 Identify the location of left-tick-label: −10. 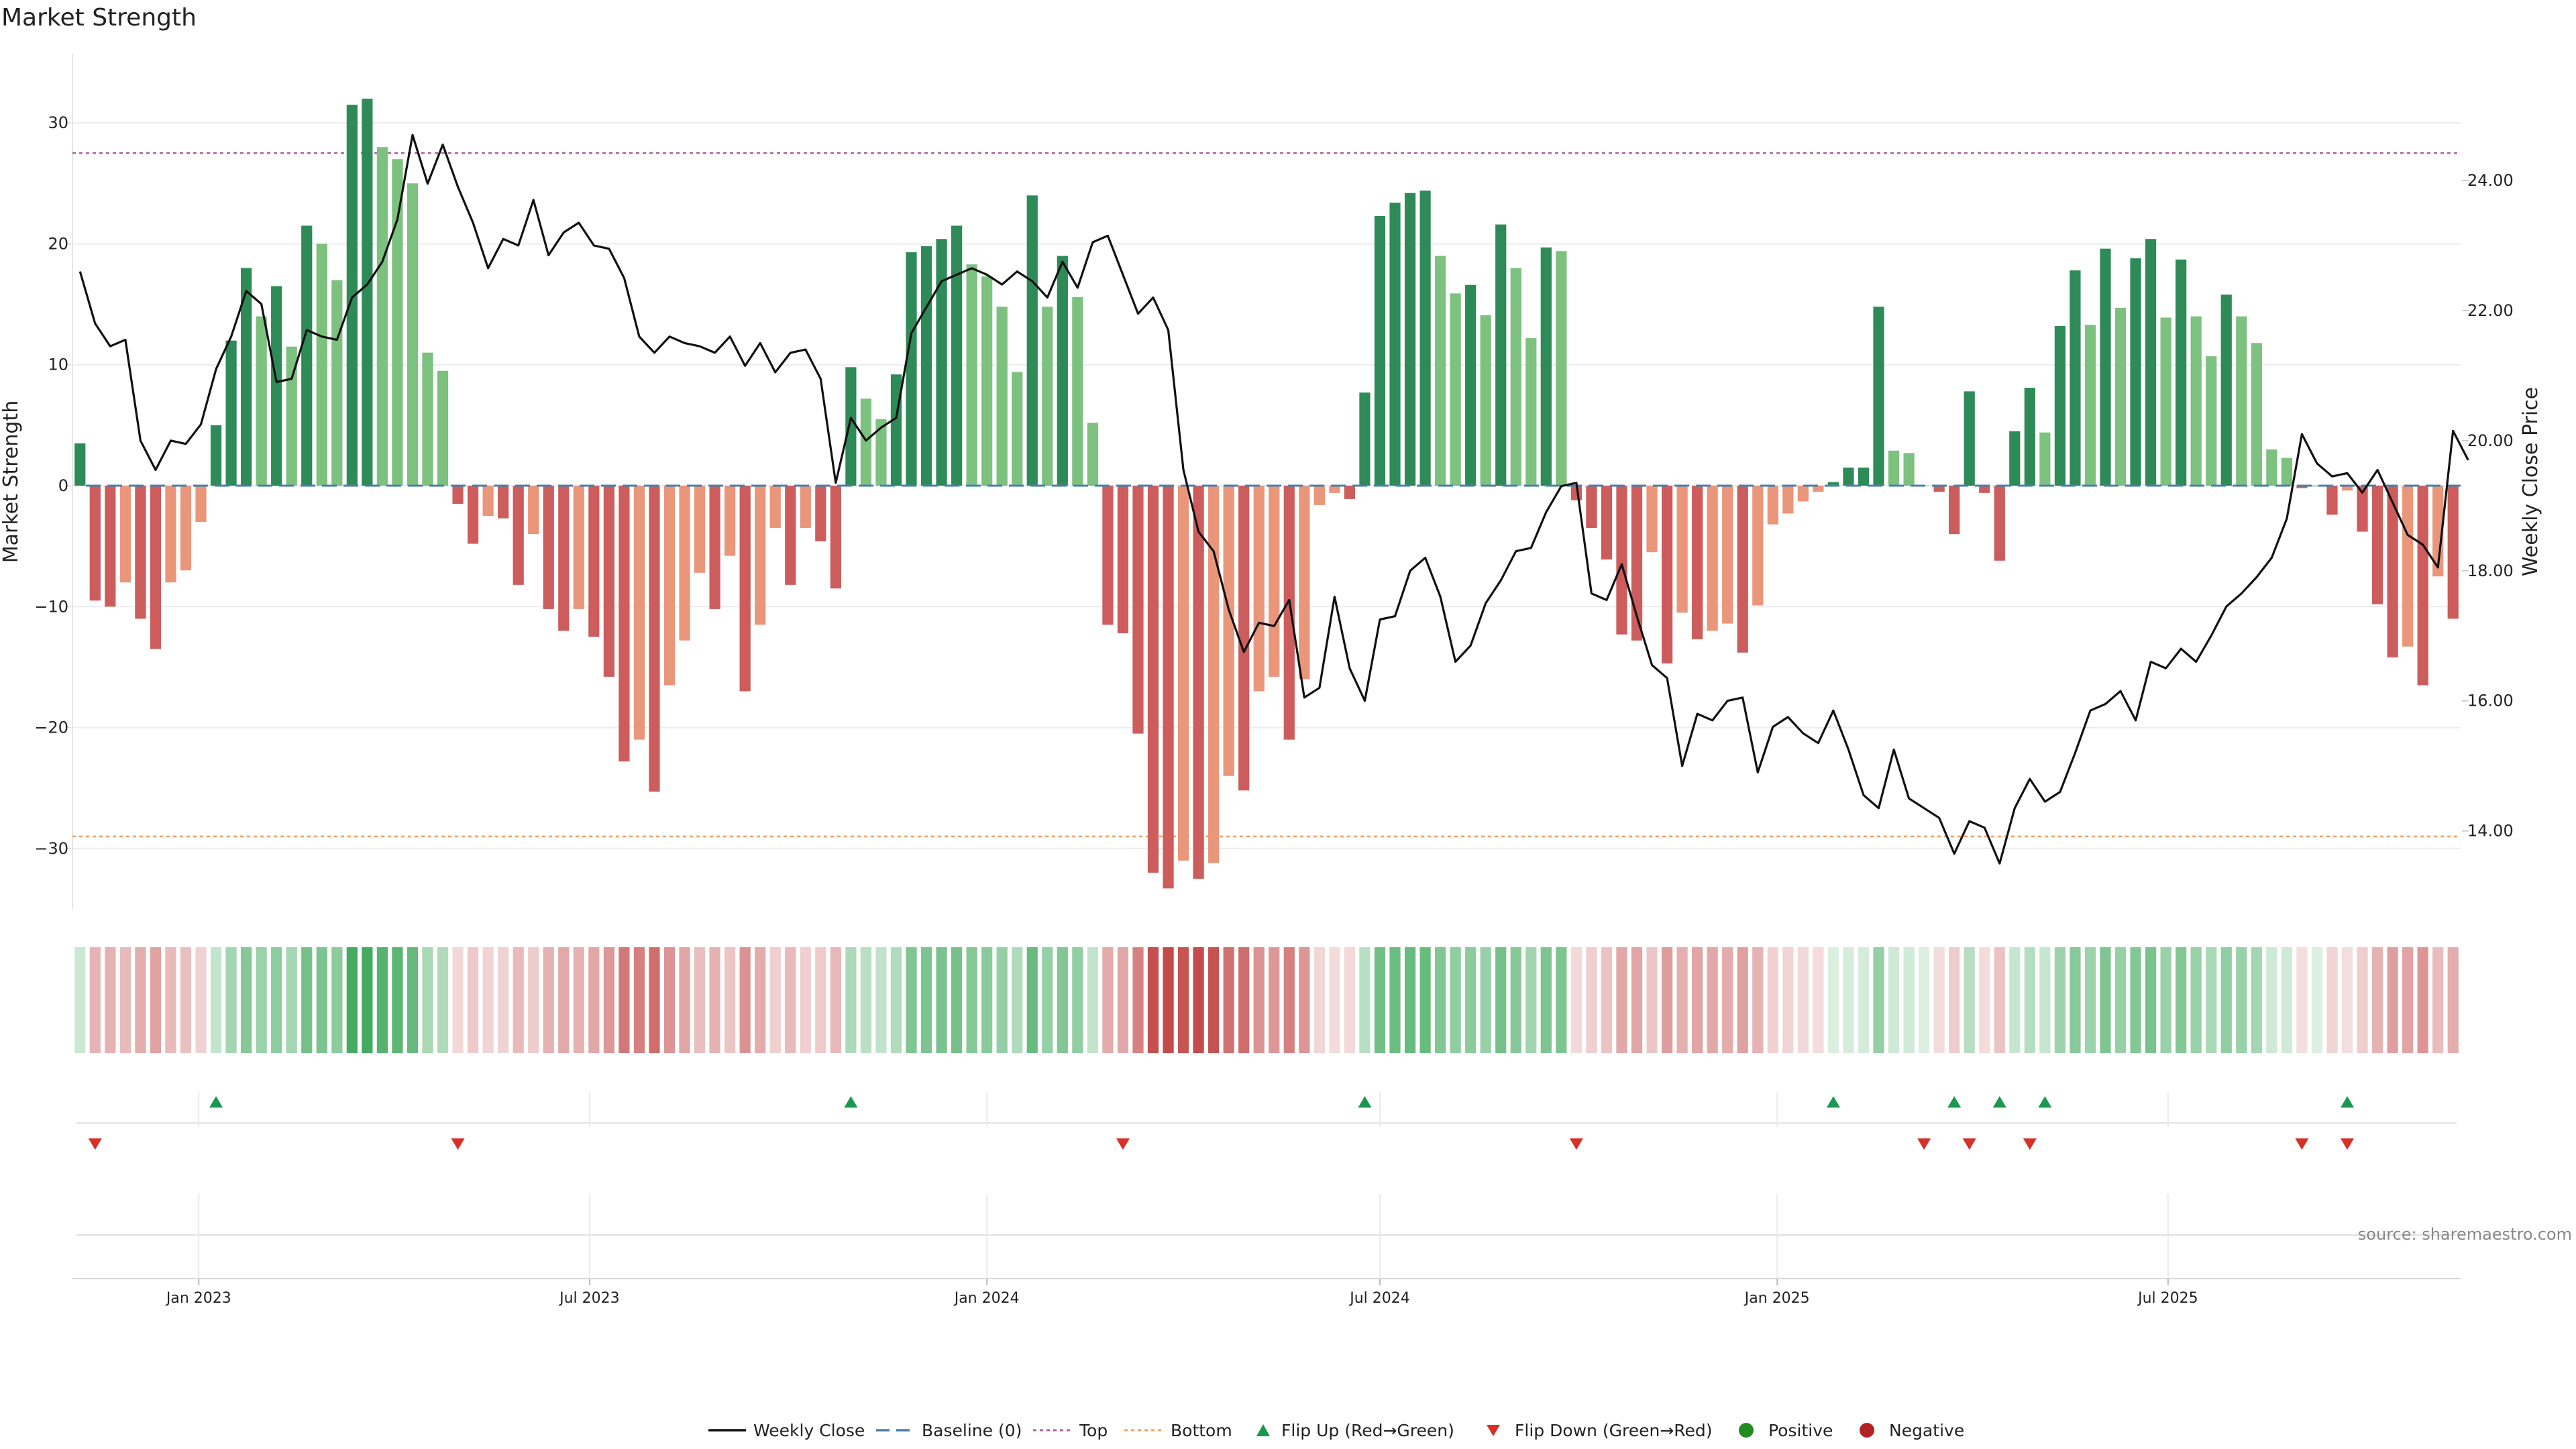
(51, 606).